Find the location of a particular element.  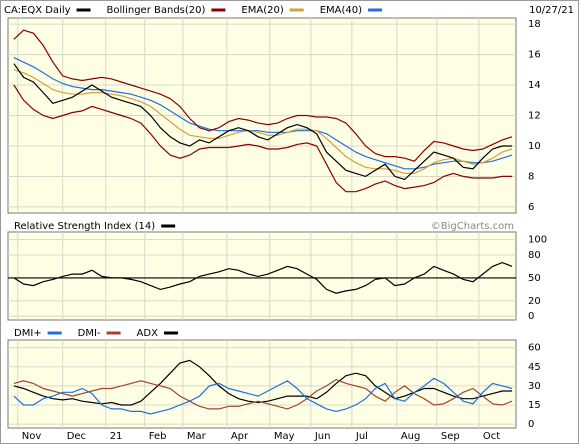

x-tick-label: Oct is located at coordinates (491, 436).